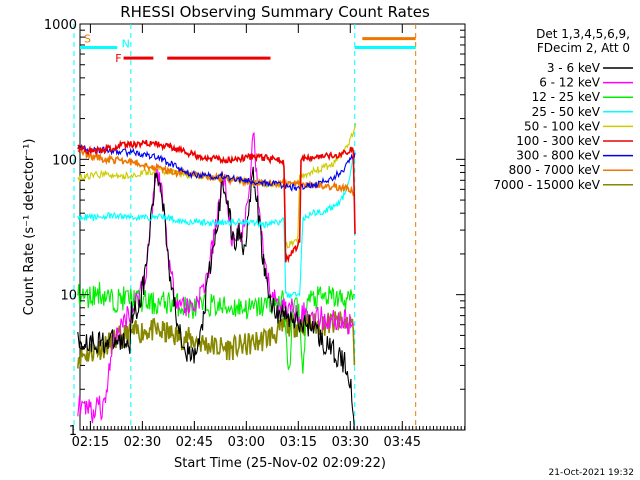 This screenshot has width=640, height=480. What do you see at coordinates (60, 25) in the screenshot?
I see `y-tick-label: 1000` at bounding box center [60, 25].